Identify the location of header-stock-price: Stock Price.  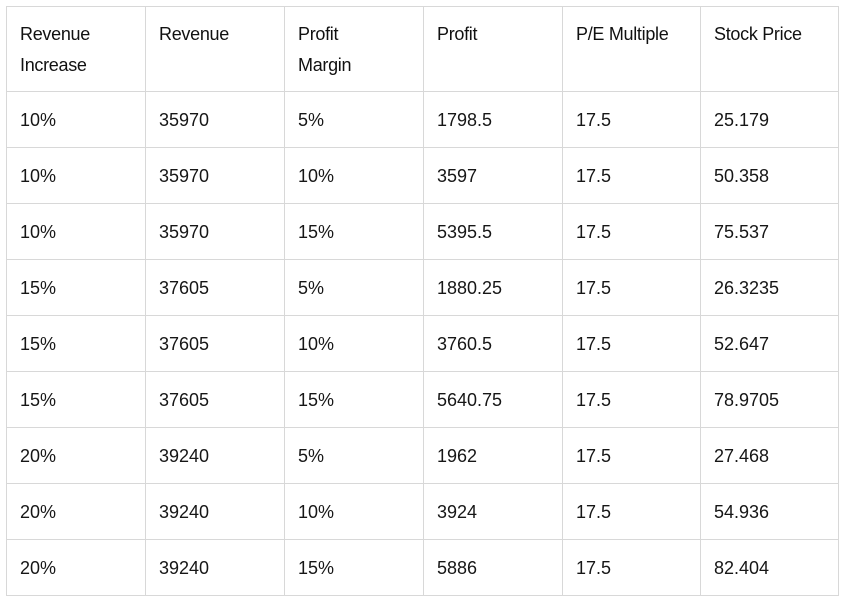
(769, 49).